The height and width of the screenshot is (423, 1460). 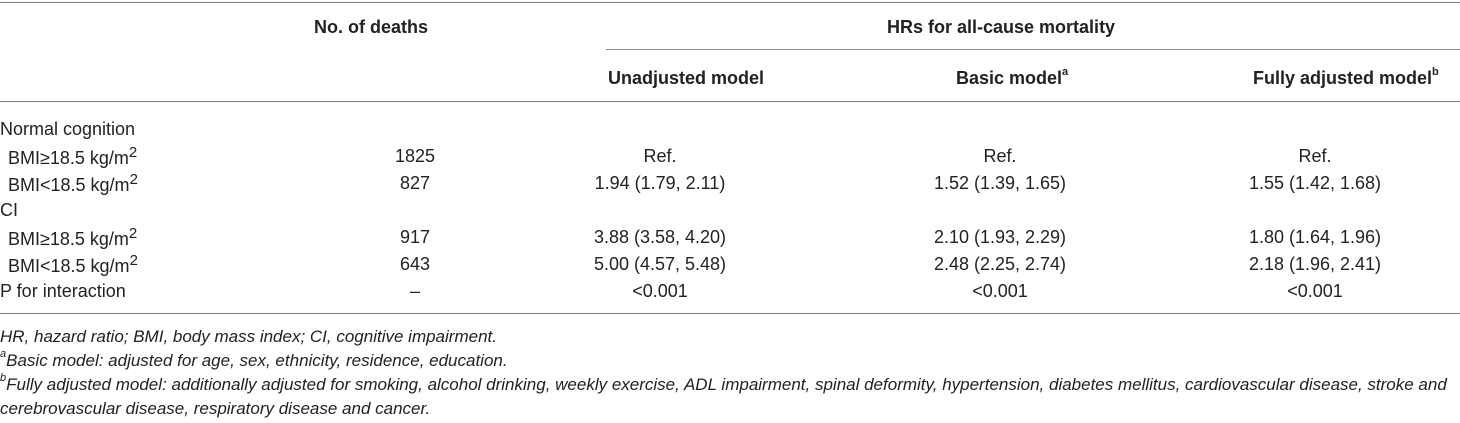 I want to click on basic-cell: <0.001, so click(x=1000, y=291).